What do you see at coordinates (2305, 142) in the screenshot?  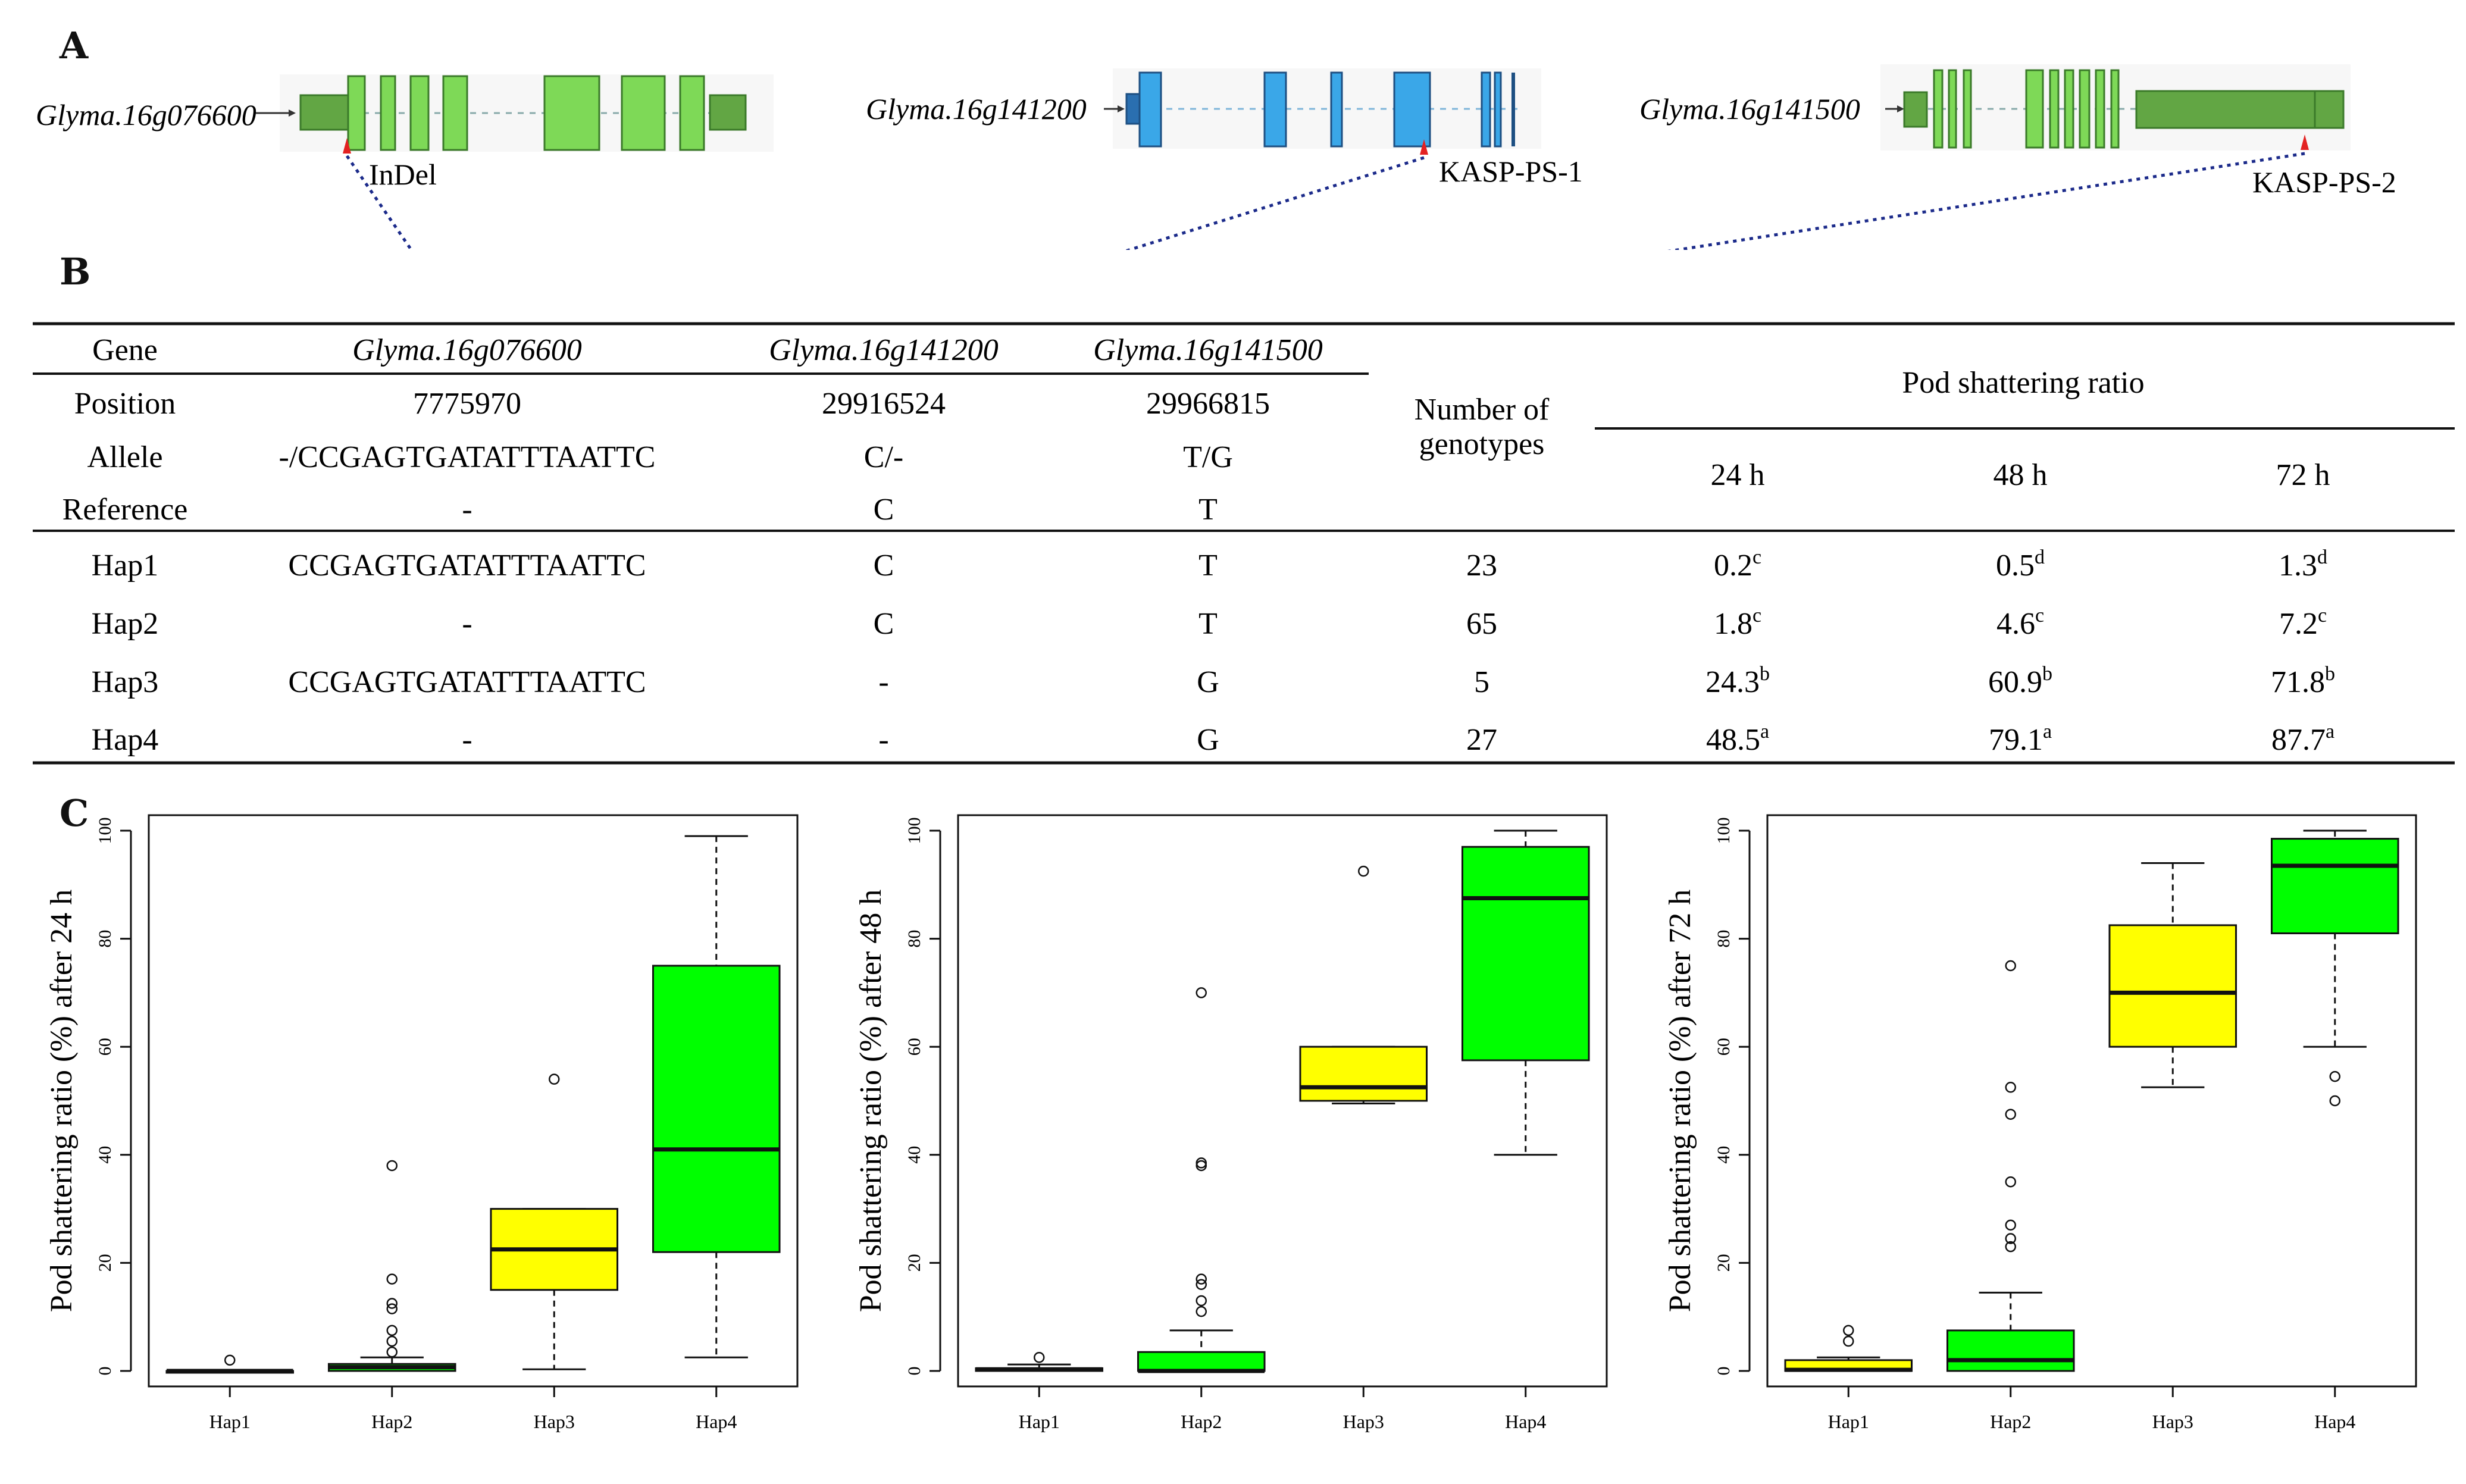 I see `marker-kasp2-arrow` at bounding box center [2305, 142].